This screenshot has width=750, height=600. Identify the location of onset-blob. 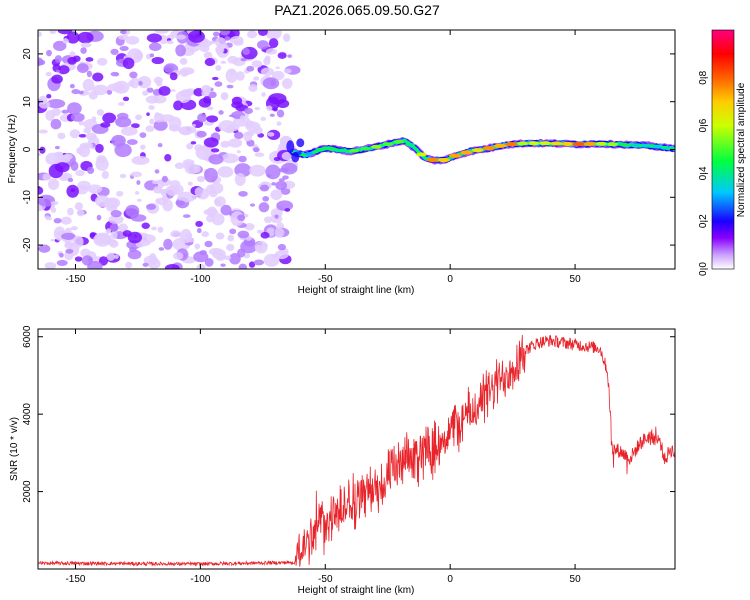
(300, 143).